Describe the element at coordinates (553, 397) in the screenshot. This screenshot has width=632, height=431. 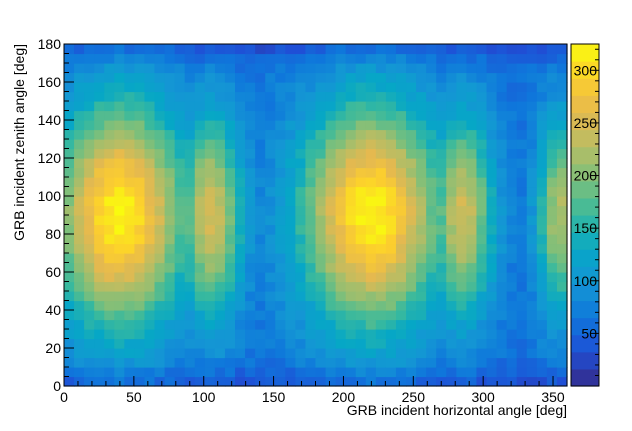
I see `x-tick-label: 350` at that location.